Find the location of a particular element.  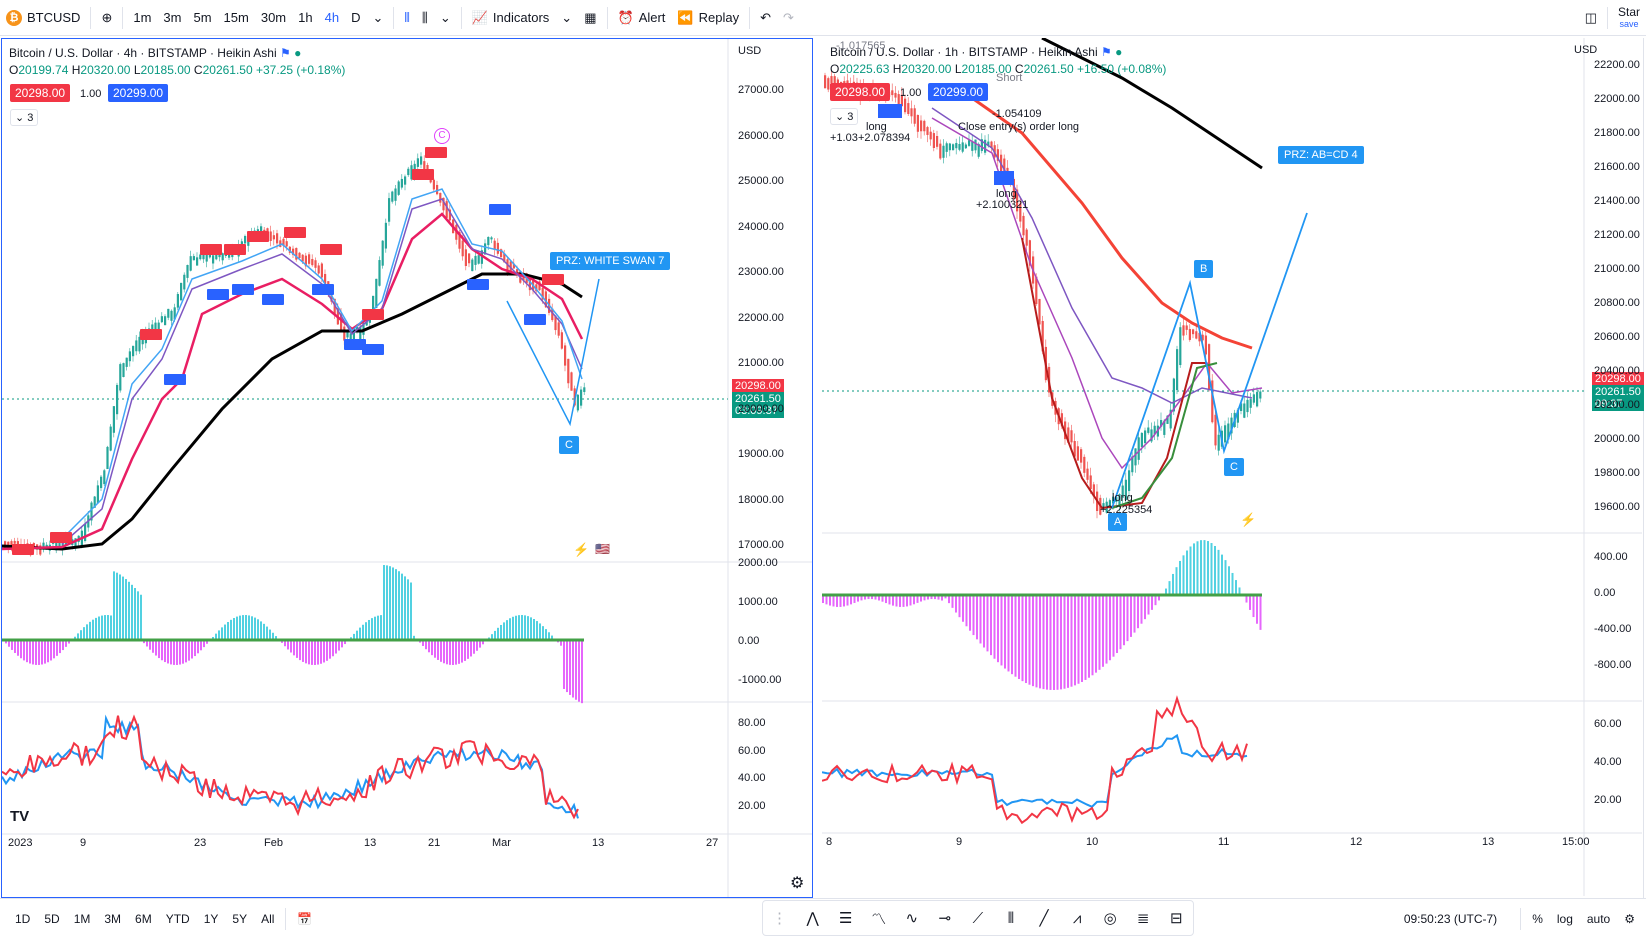

point-c-label-left: C is located at coordinates (569, 445).